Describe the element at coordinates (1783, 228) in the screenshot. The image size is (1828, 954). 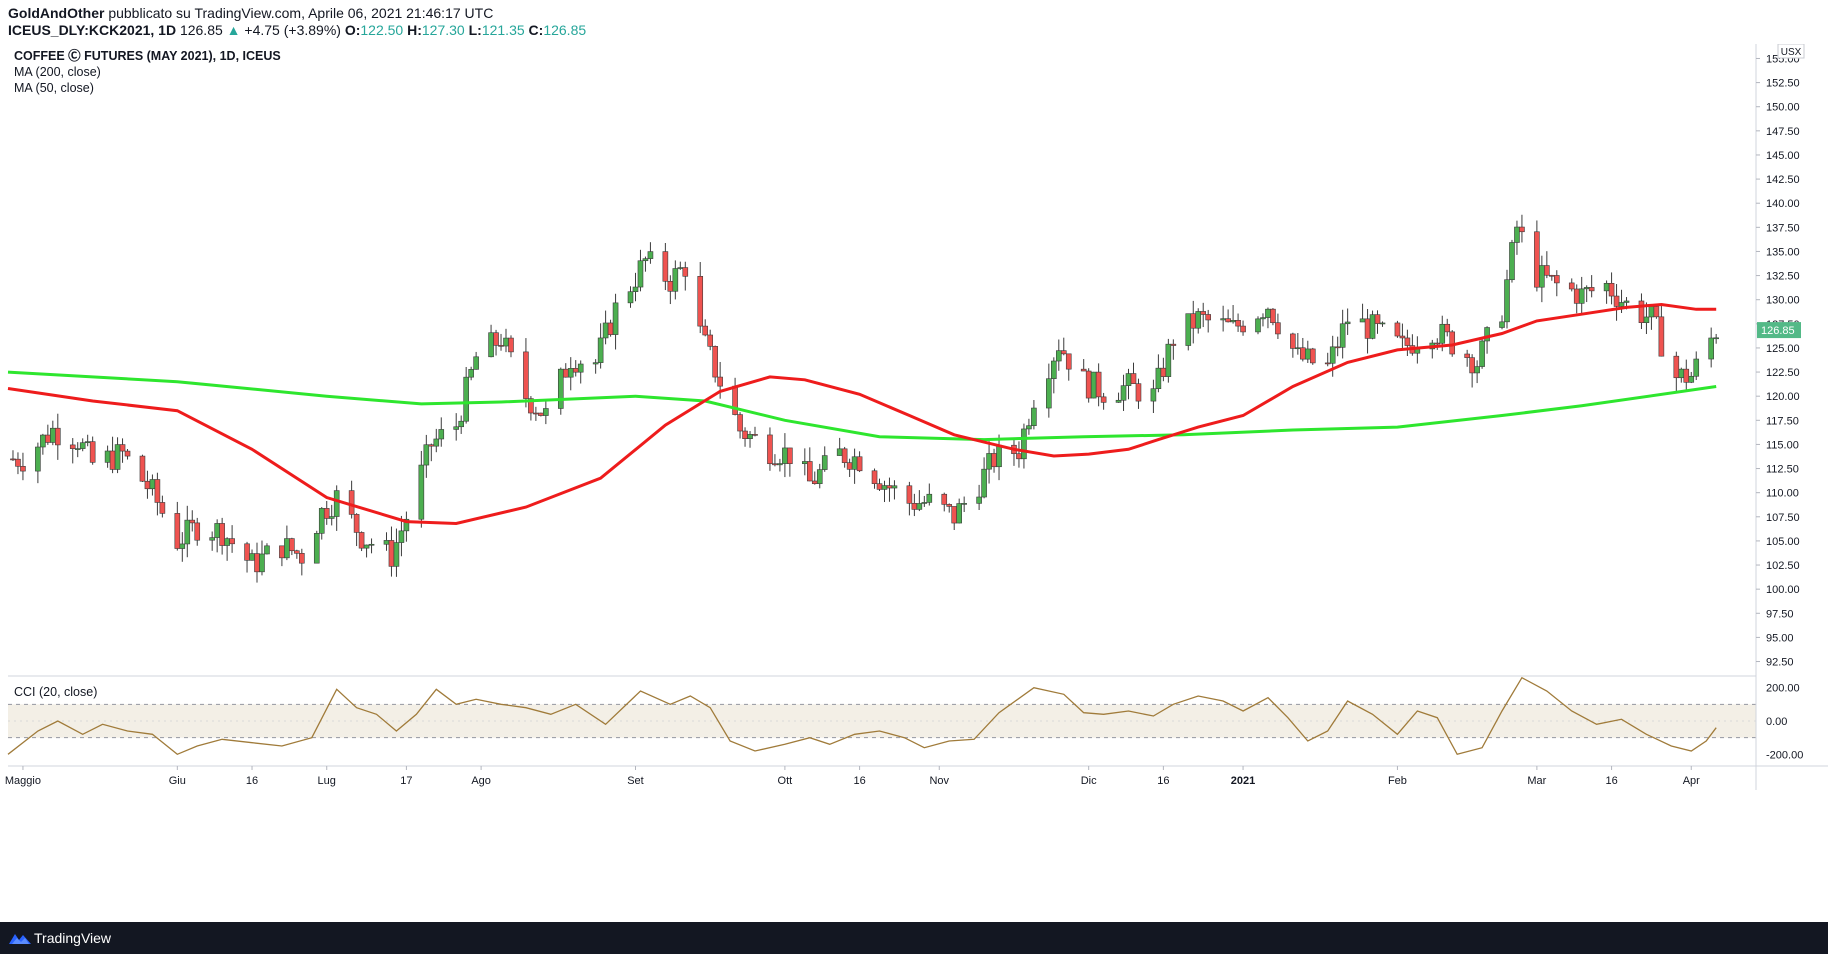
I see `price-tick-label: 137.50` at that location.